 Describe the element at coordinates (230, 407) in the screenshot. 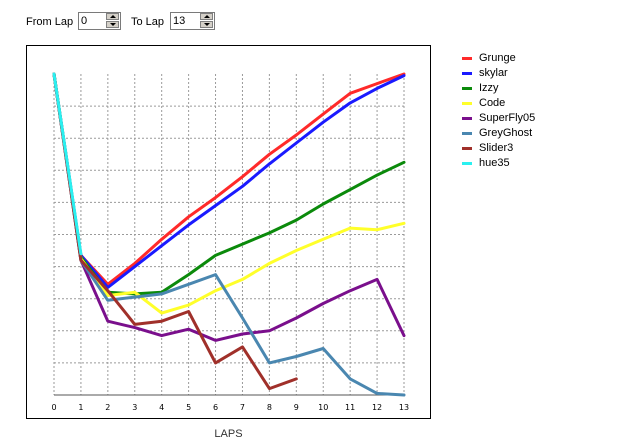

I see `x-tick-labels: 0 1 2 3 4 5 6 7 8 9 10 11 12 13` at that location.